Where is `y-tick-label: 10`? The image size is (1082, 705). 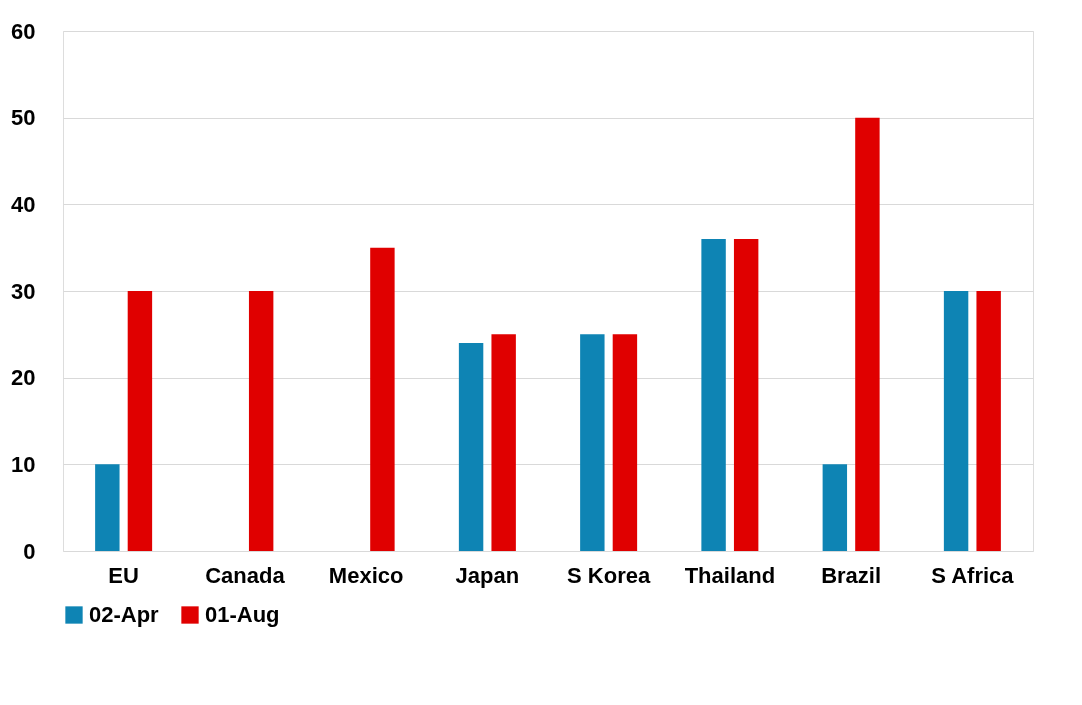
y-tick-label: 10 is located at coordinates (23, 464).